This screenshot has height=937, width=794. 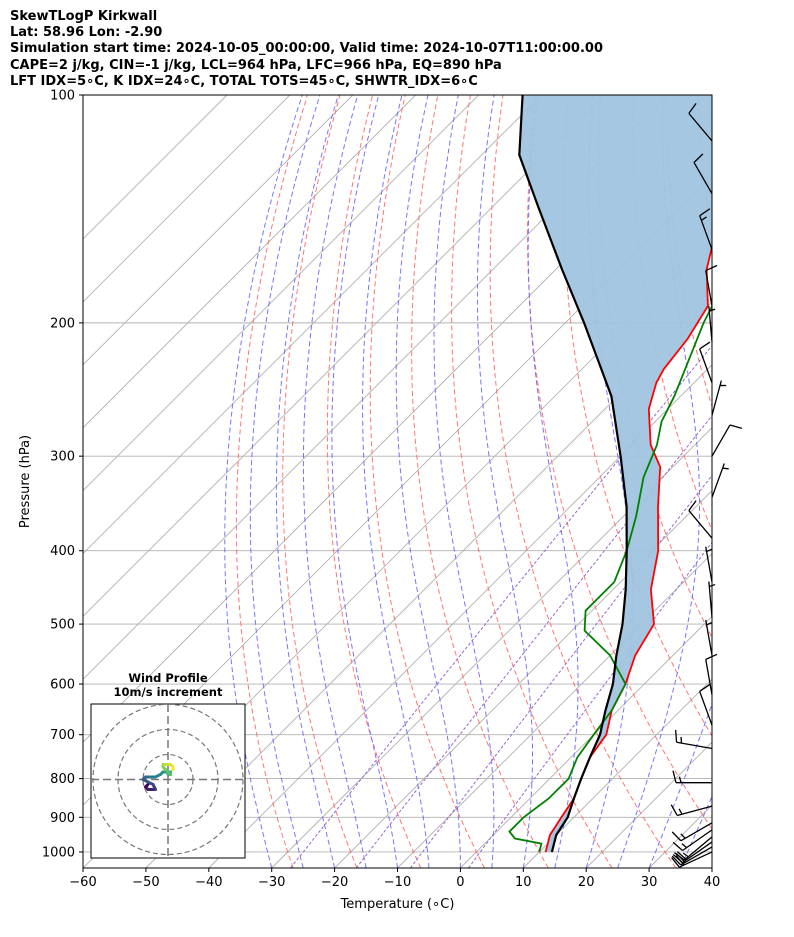 I want to click on y-tick-label: 600, so click(x=62, y=685).